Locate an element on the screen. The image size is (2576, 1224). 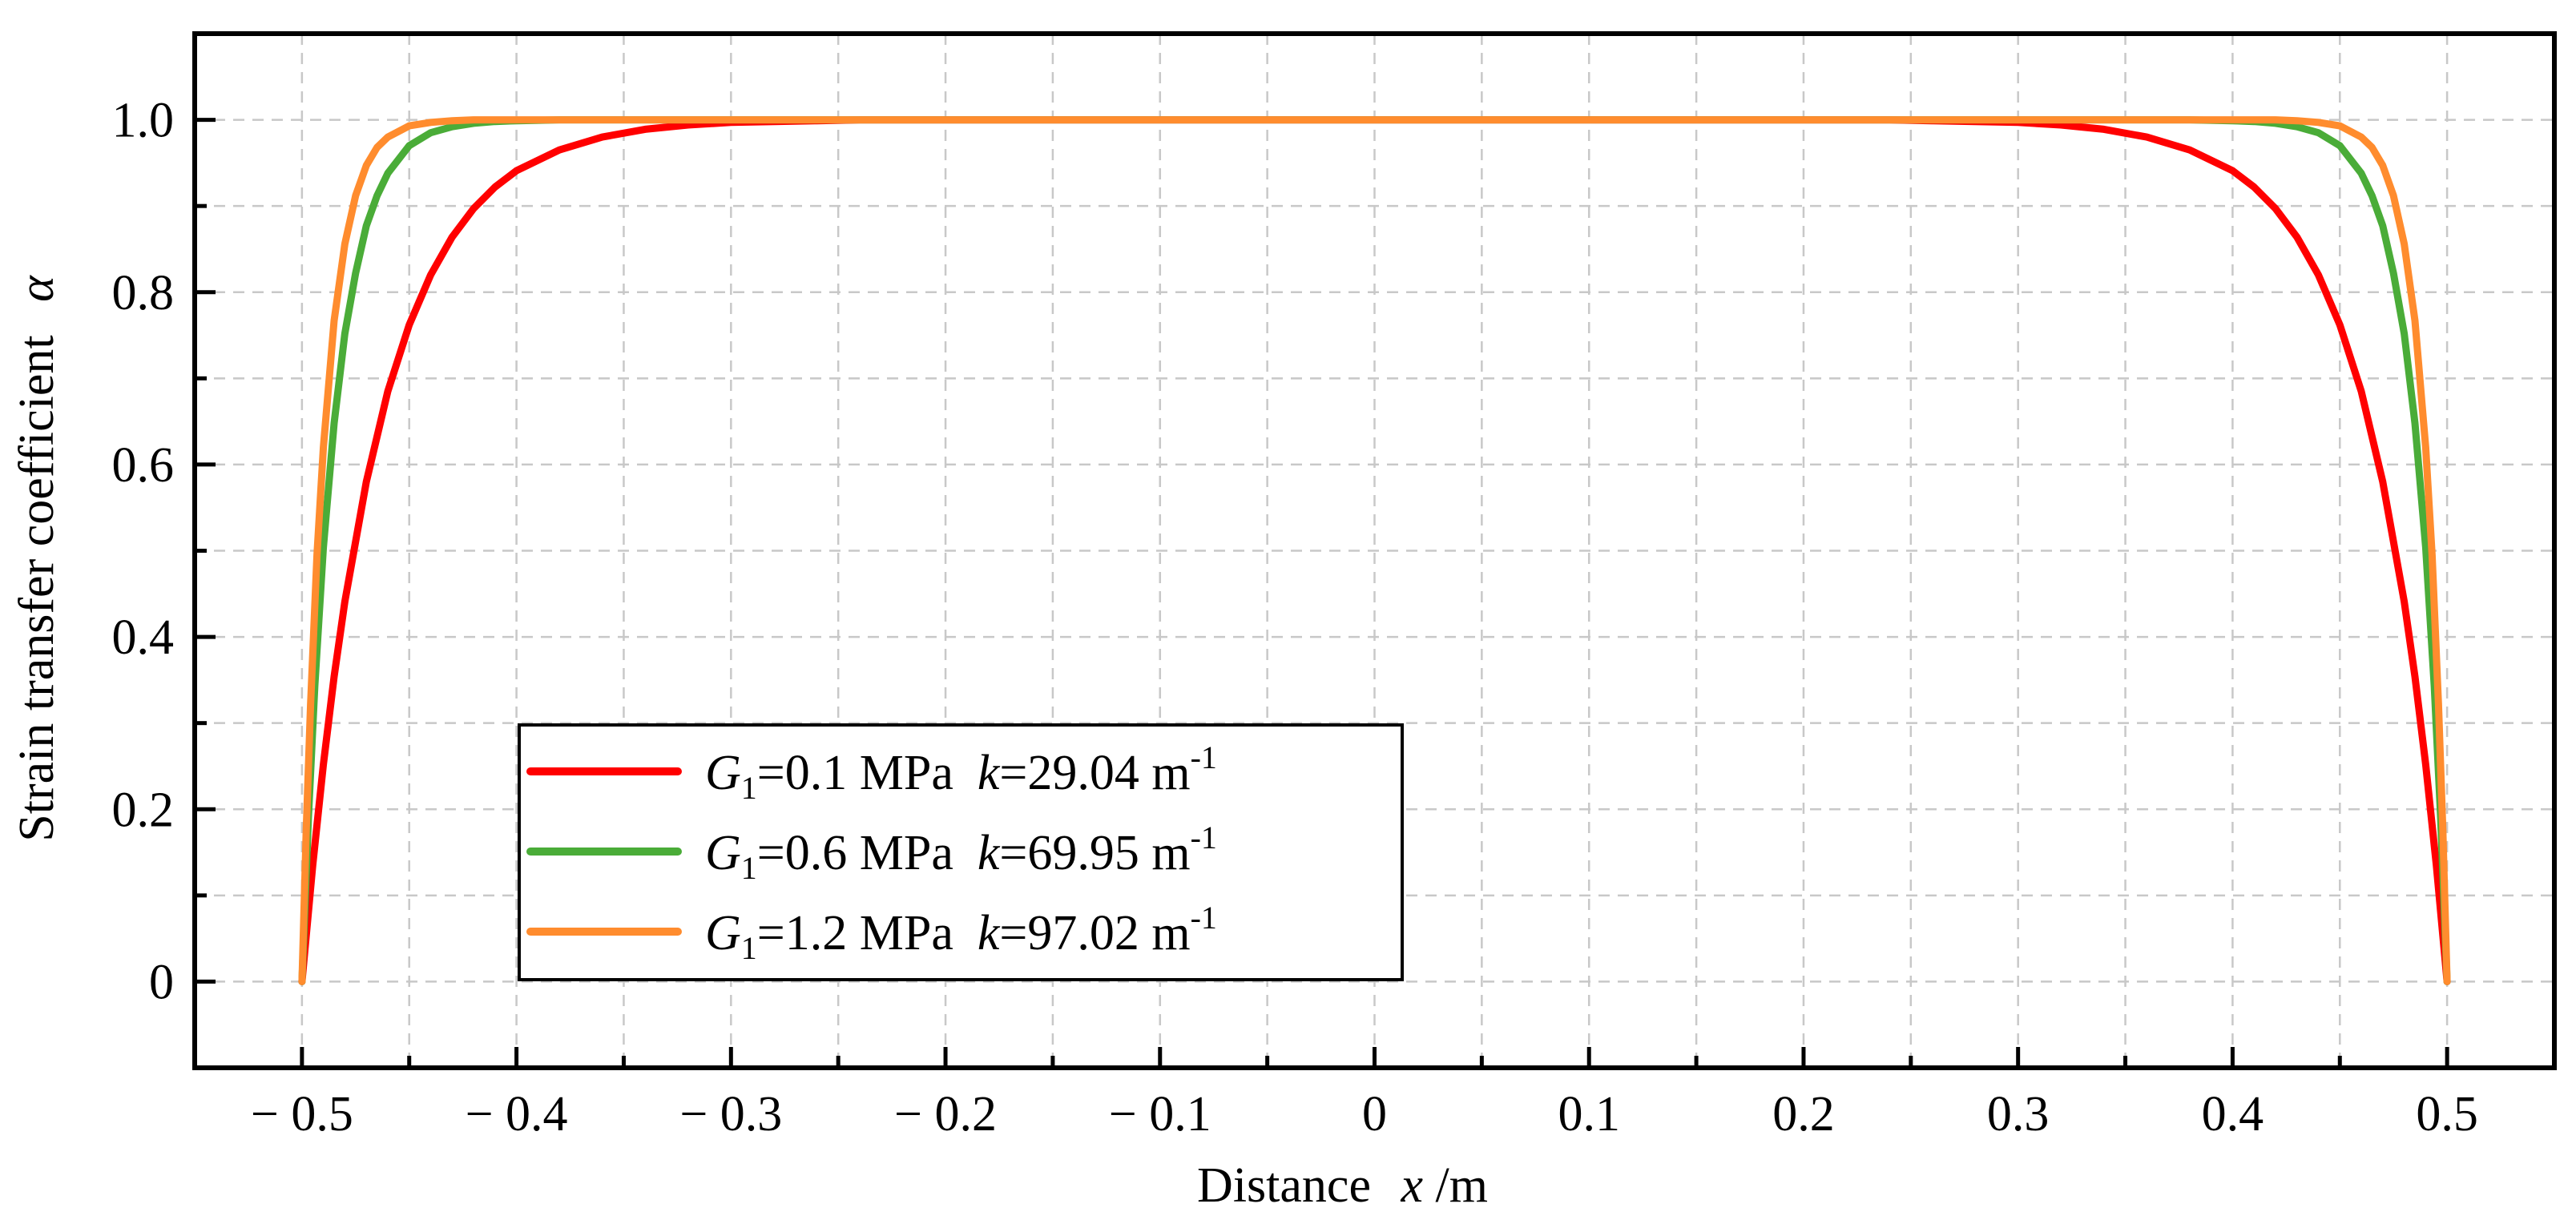
x-tick-label: − 0.3 is located at coordinates (730, 1114).